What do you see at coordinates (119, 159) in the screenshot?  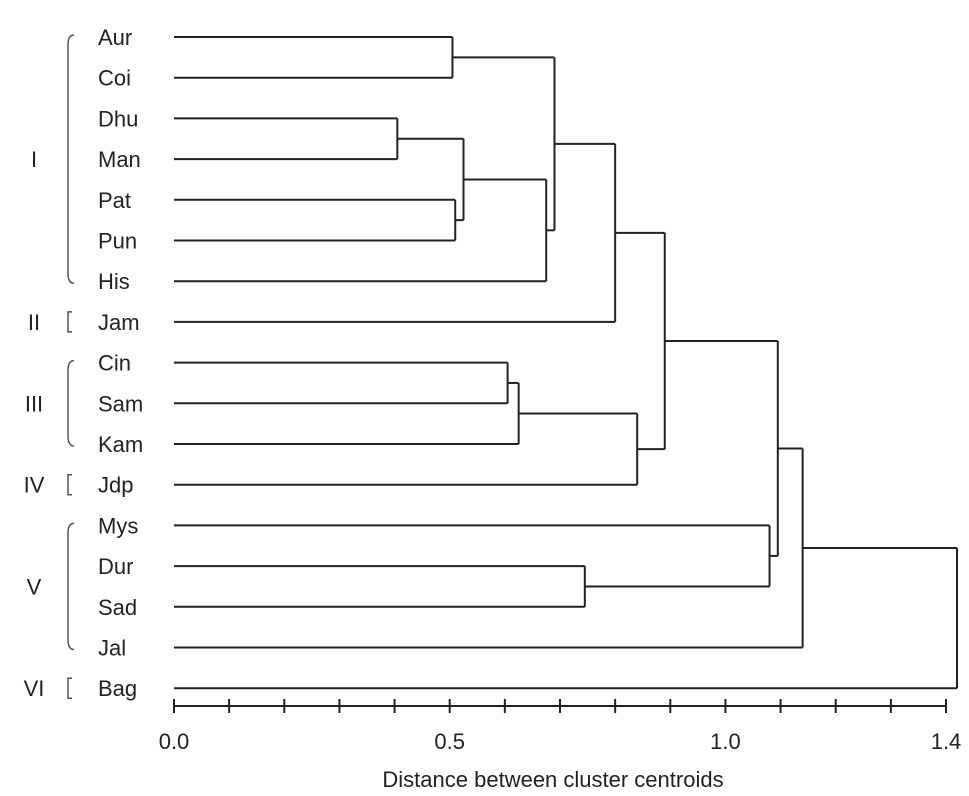 I see `leaf-label: Man` at bounding box center [119, 159].